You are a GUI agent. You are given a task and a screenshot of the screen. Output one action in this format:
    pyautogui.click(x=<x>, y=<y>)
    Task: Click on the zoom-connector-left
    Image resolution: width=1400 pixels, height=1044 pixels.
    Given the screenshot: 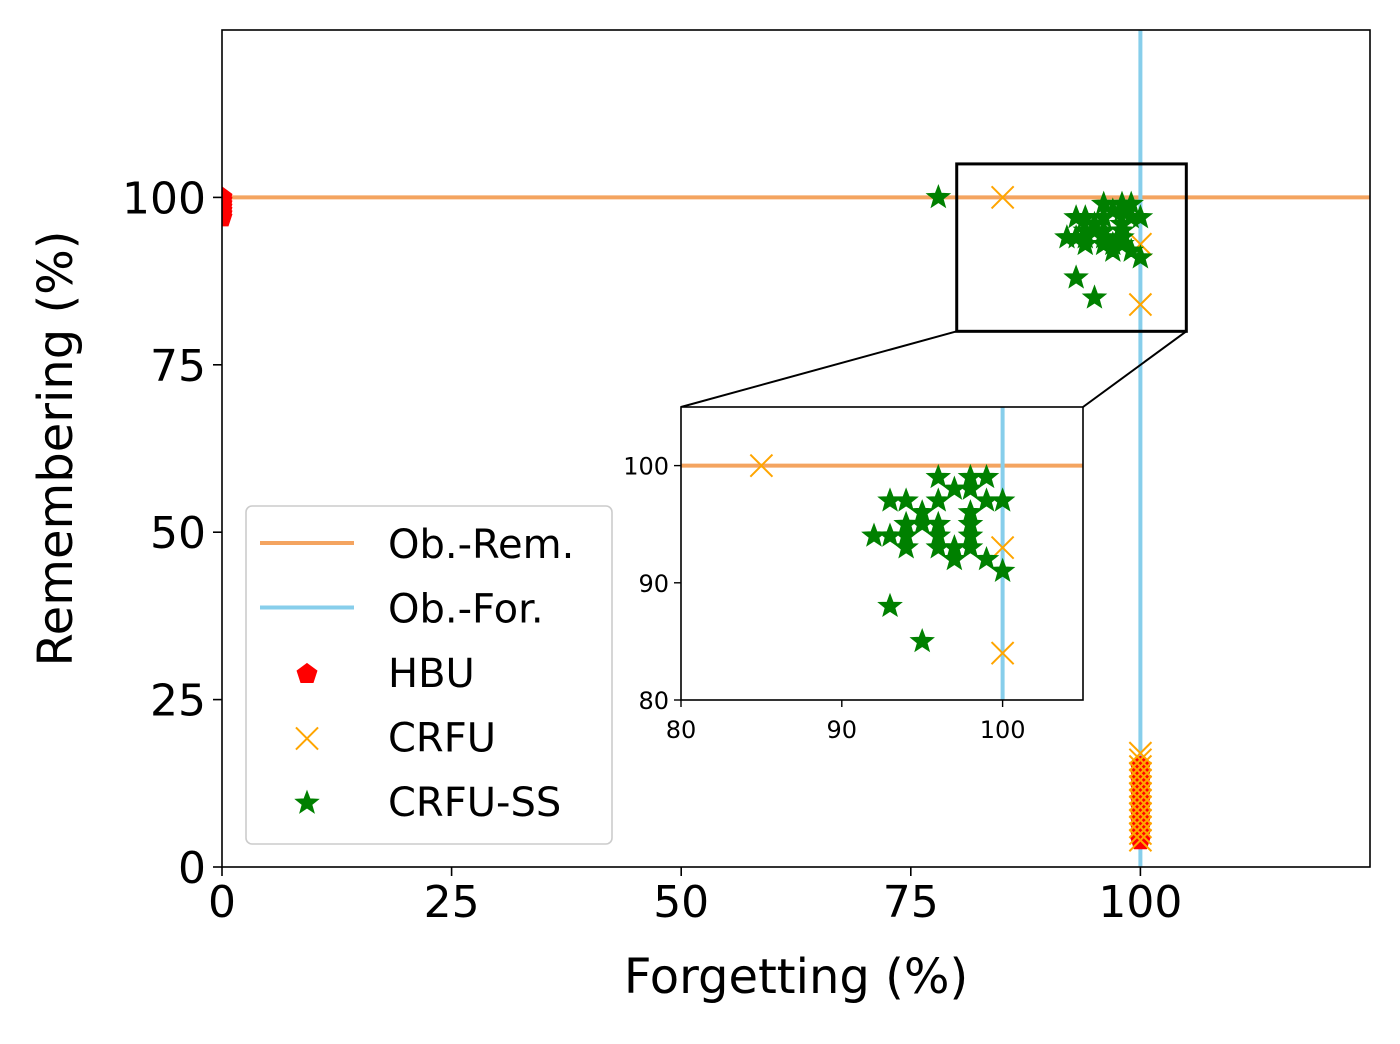 What is the action you would take?
    pyautogui.click(x=818, y=369)
    